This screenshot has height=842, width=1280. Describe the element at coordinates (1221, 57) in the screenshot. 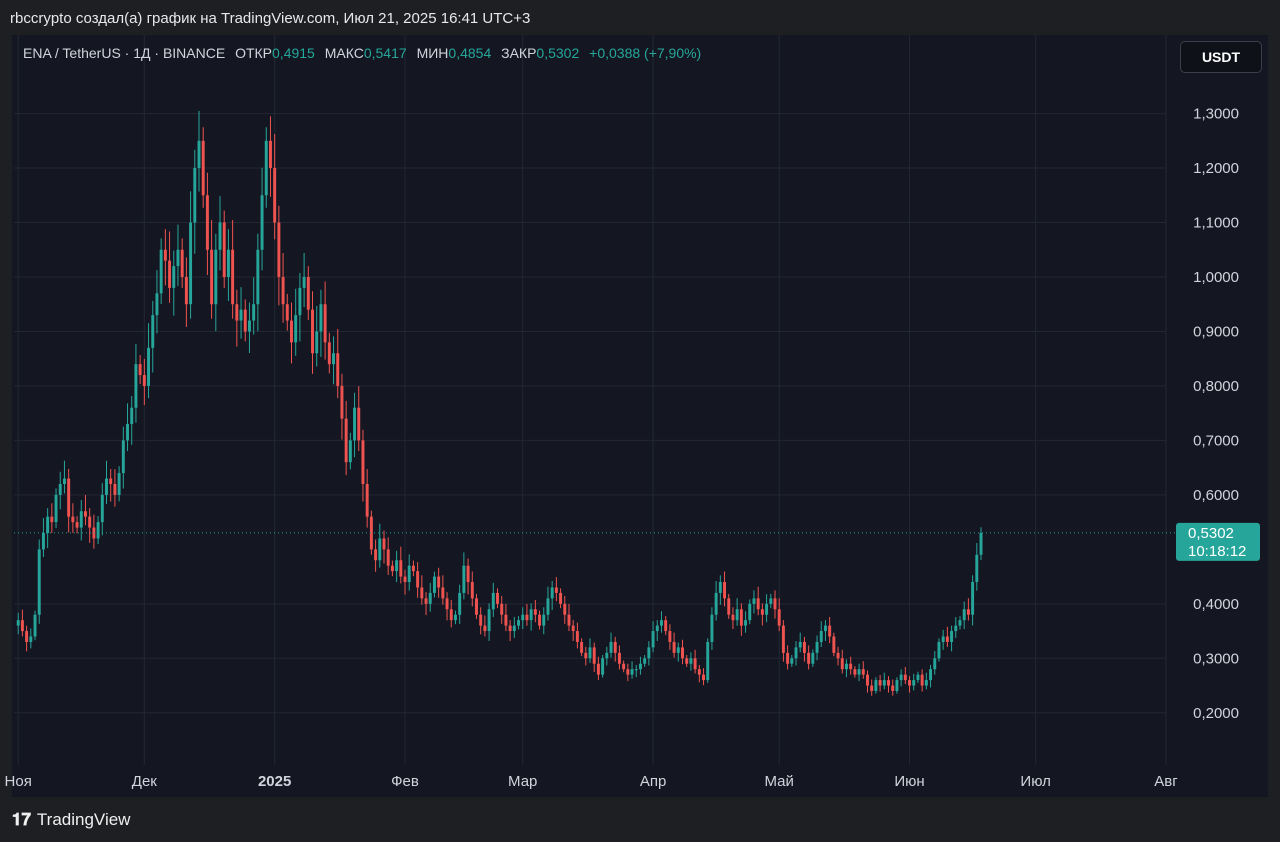

I see `currency-button: USDT` at that location.